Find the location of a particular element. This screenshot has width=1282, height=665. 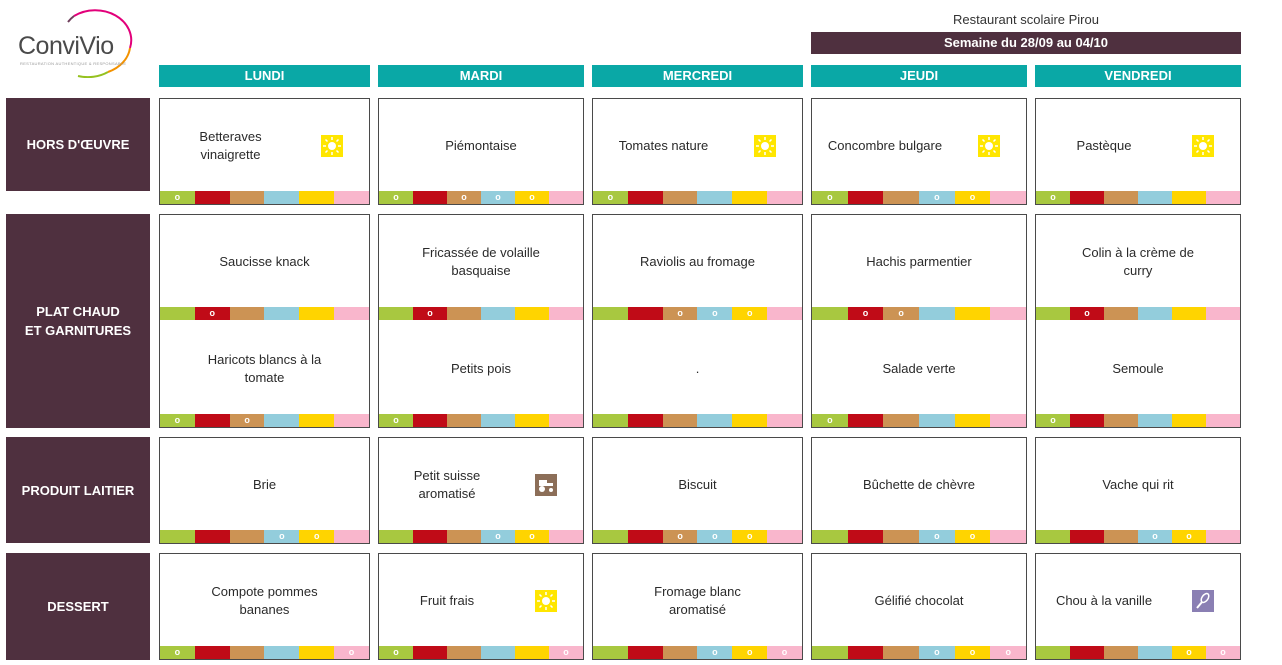

dish-name: Fromage blanc aromatisé is located at coordinates (697, 600).